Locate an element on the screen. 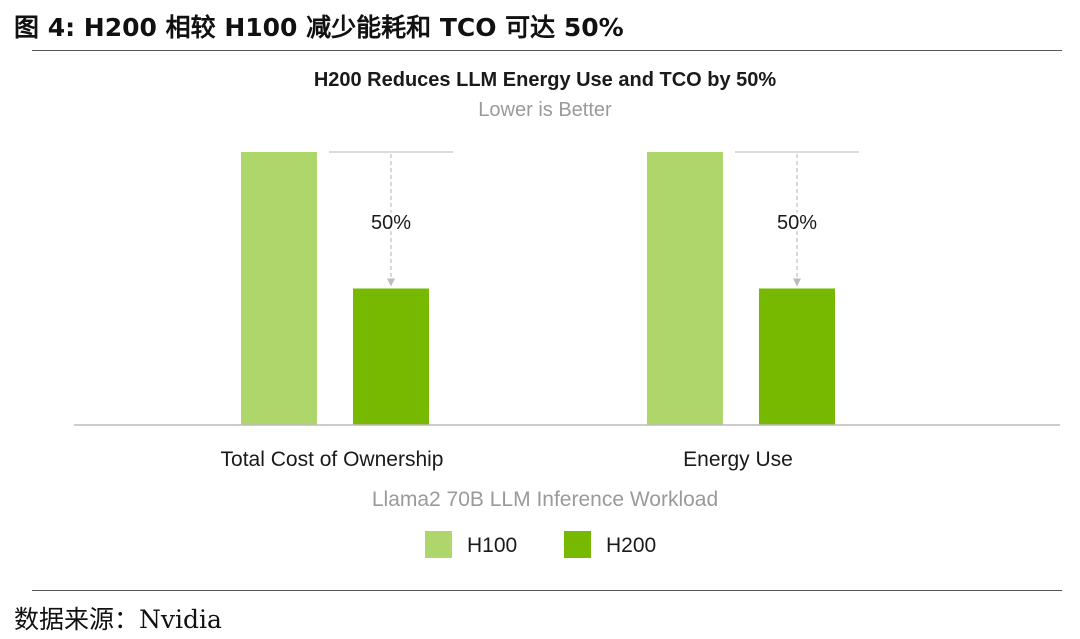 This screenshot has width=1080, height=639. source-note: 数据来源：Nvidia is located at coordinates (118, 619).